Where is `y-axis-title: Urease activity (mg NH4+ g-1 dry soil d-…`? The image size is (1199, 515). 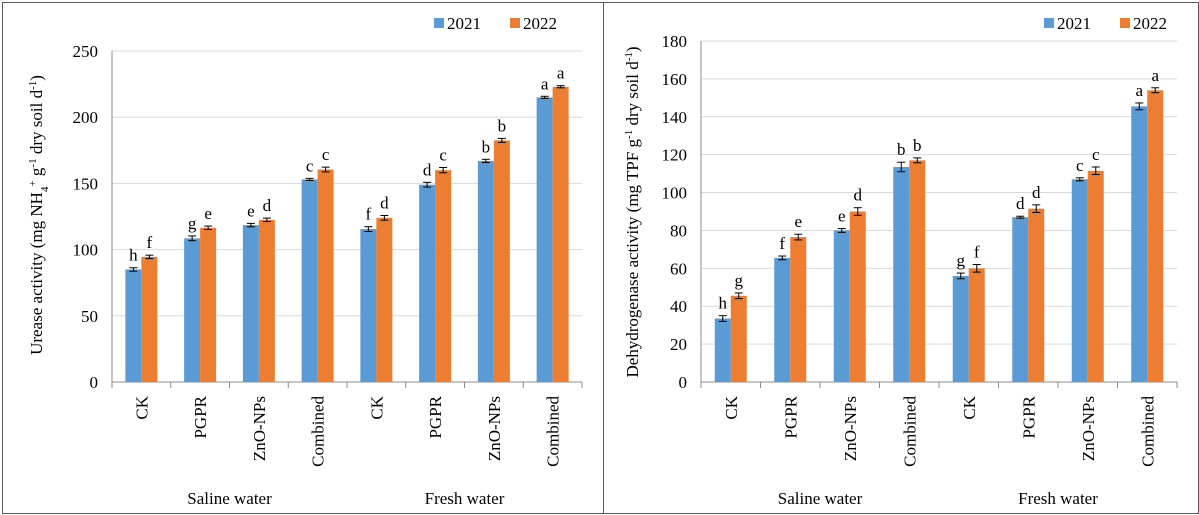 y-axis-title: Urease activity (mg NH4+ g-1 dry soil d-… is located at coordinates (39, 215).